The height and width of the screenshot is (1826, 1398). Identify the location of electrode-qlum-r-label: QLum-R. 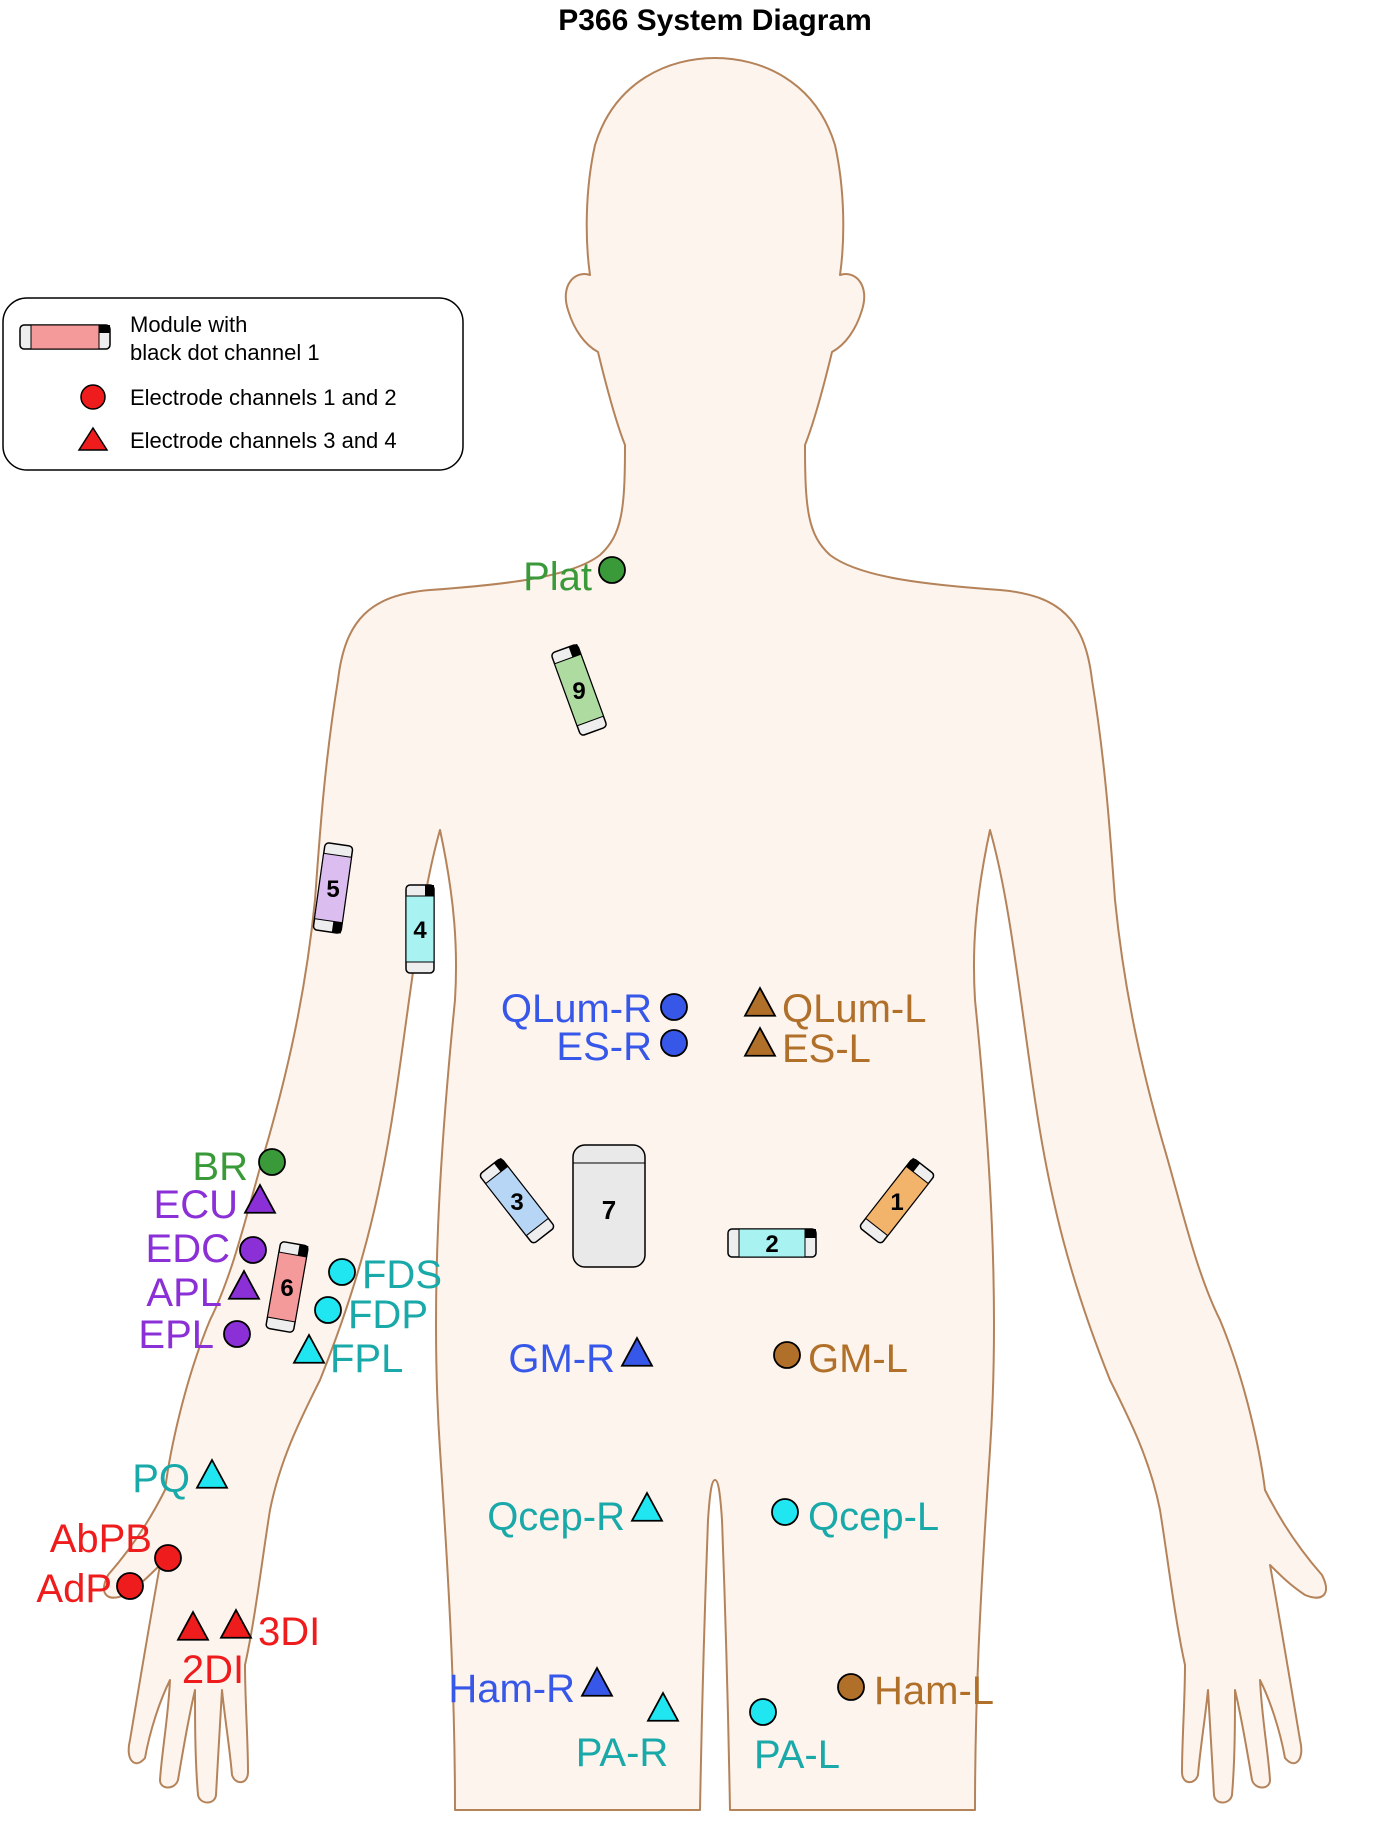
(576, 1009).